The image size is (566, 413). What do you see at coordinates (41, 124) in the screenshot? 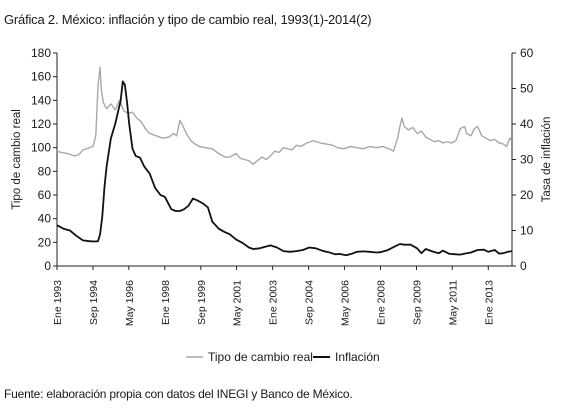
I see `y-tick-label-left: 120` at bounding box center [41, 124].